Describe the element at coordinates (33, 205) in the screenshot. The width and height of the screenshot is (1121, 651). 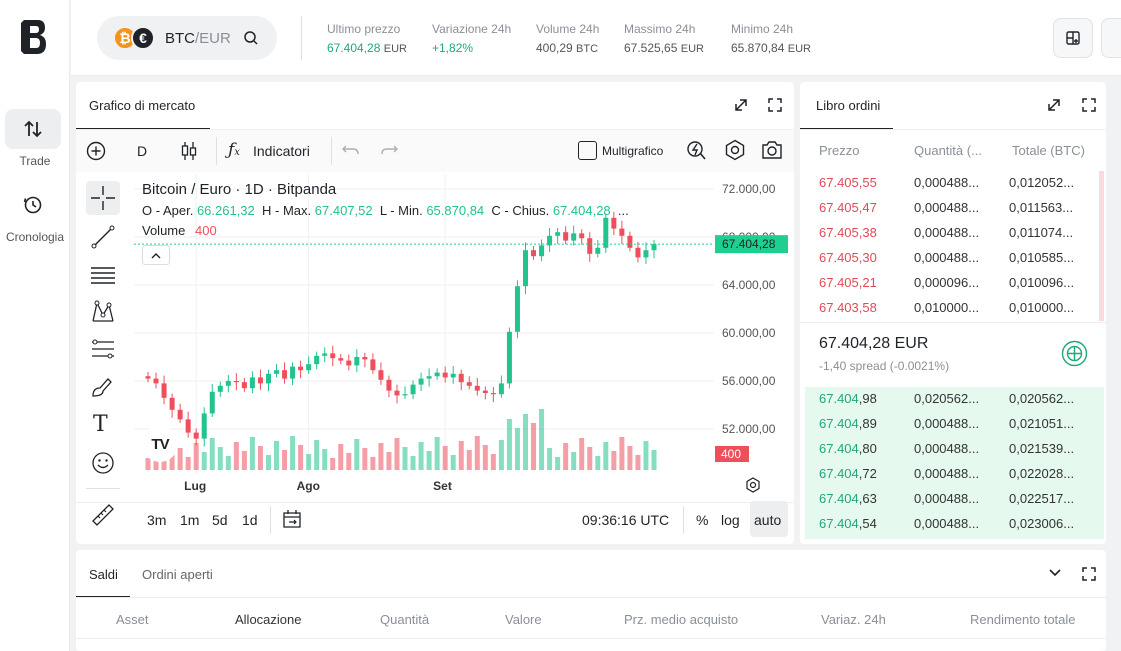
I see `history-icon` at that location.